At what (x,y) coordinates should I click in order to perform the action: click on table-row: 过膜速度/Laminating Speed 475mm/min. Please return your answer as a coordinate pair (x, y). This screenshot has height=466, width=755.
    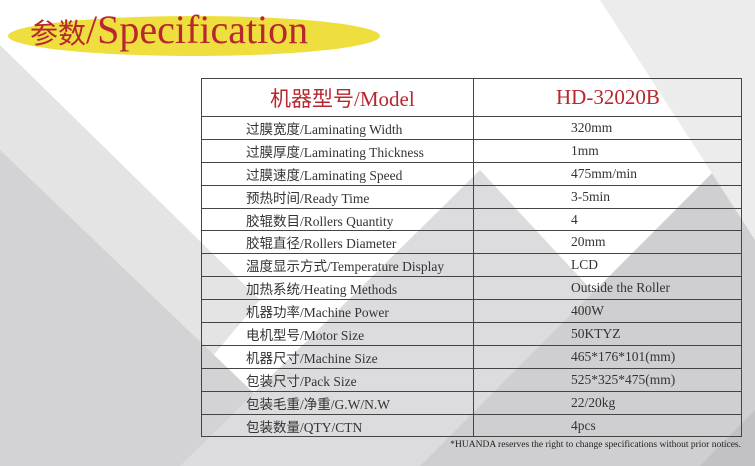
    Looking at the image, I should click on (471, 173).